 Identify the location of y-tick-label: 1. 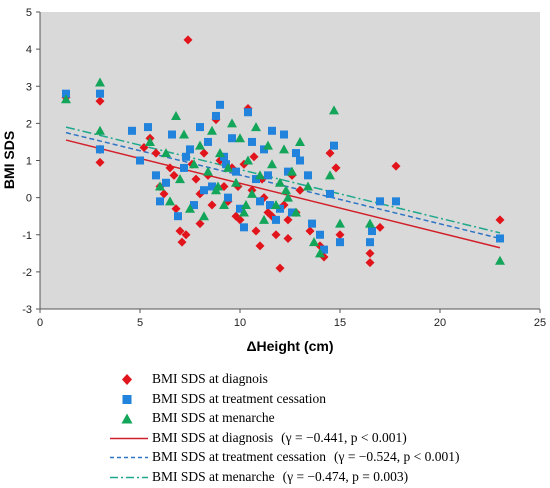
(29, 162).